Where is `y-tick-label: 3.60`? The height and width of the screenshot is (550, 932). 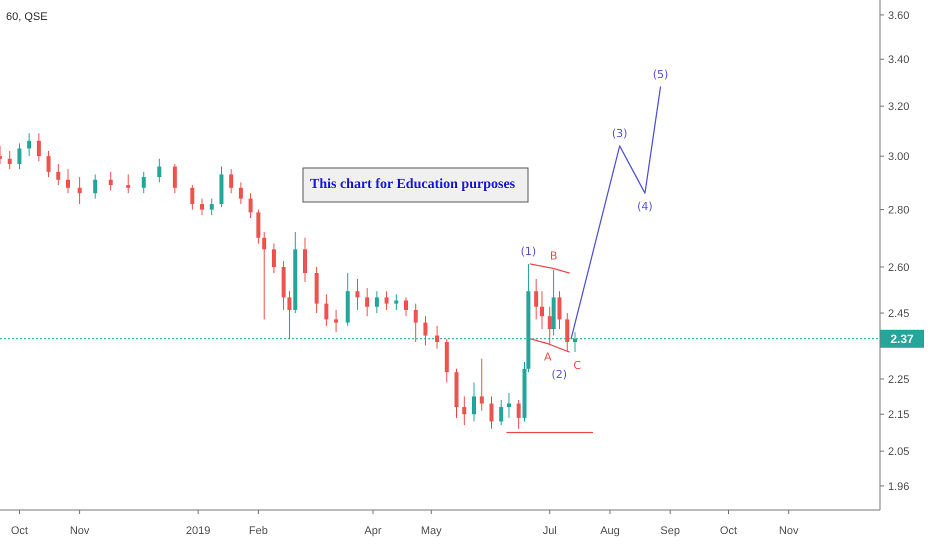
y-tick-label: 3.60 is located at coordinates (899, 16).